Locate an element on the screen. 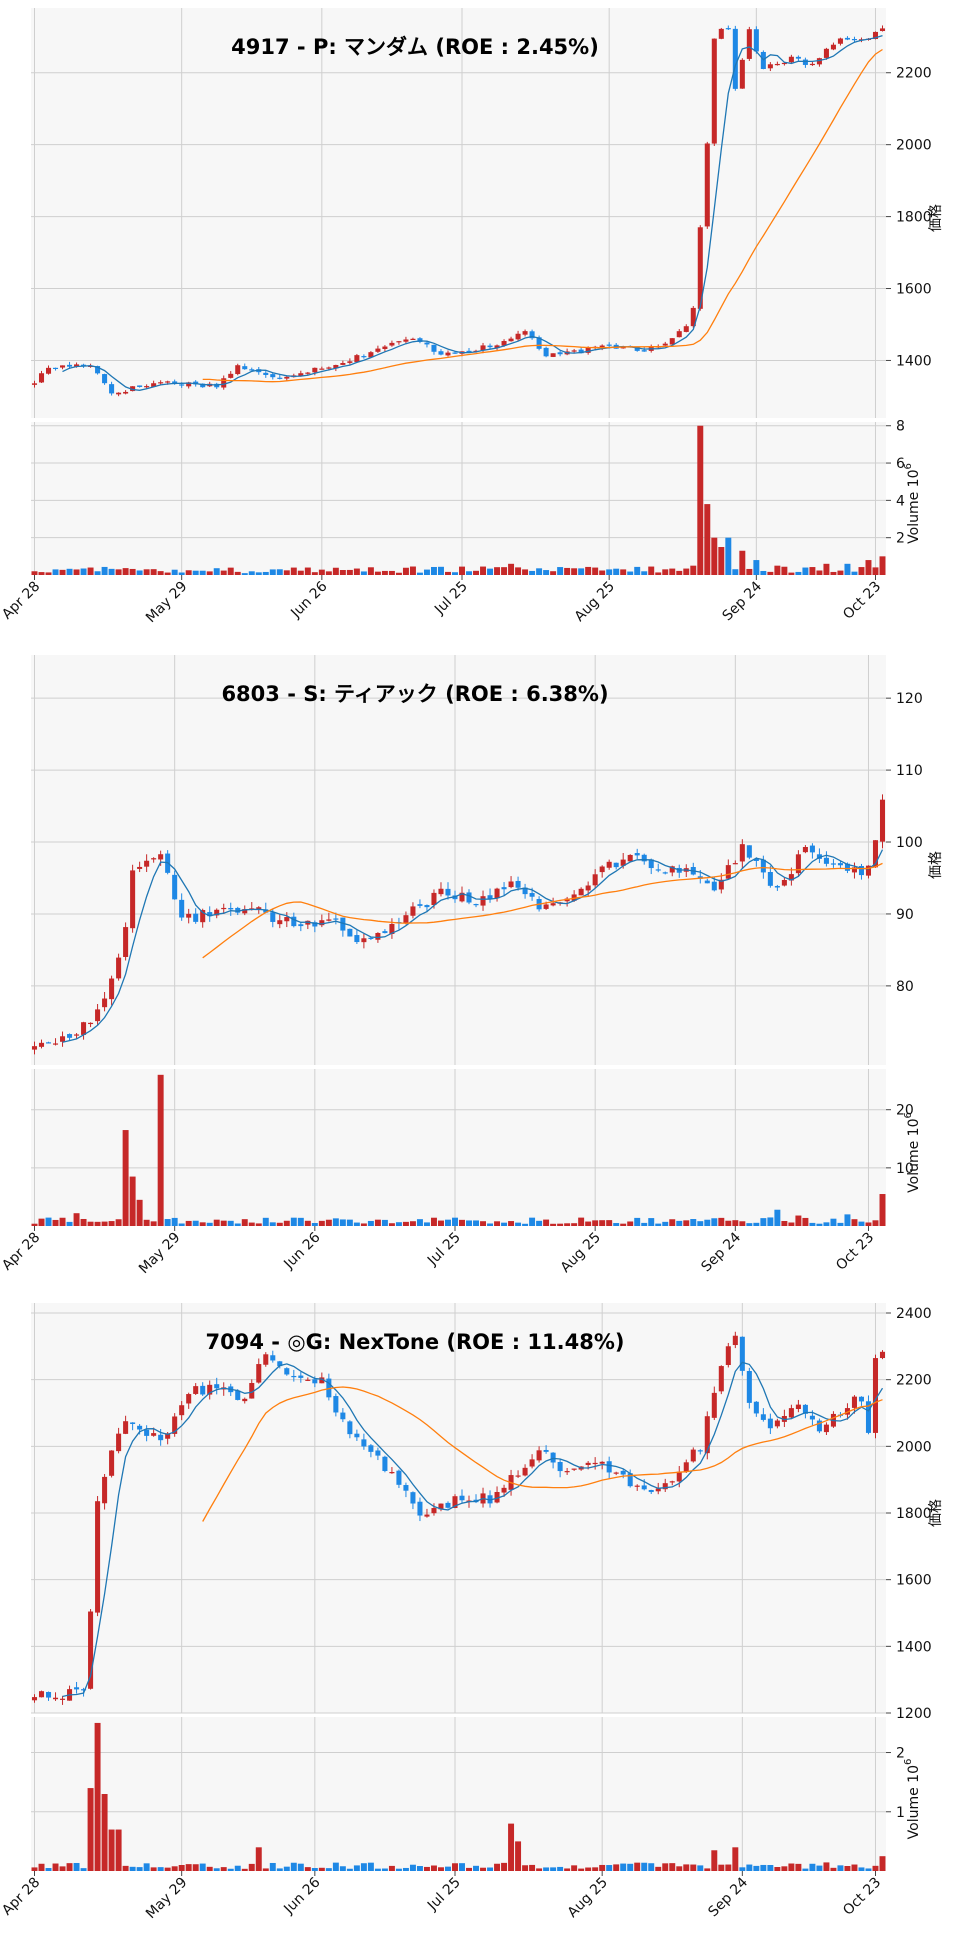 This screenshot has height=1935, width=960. volume-series is located at coordinates (458, 1796).